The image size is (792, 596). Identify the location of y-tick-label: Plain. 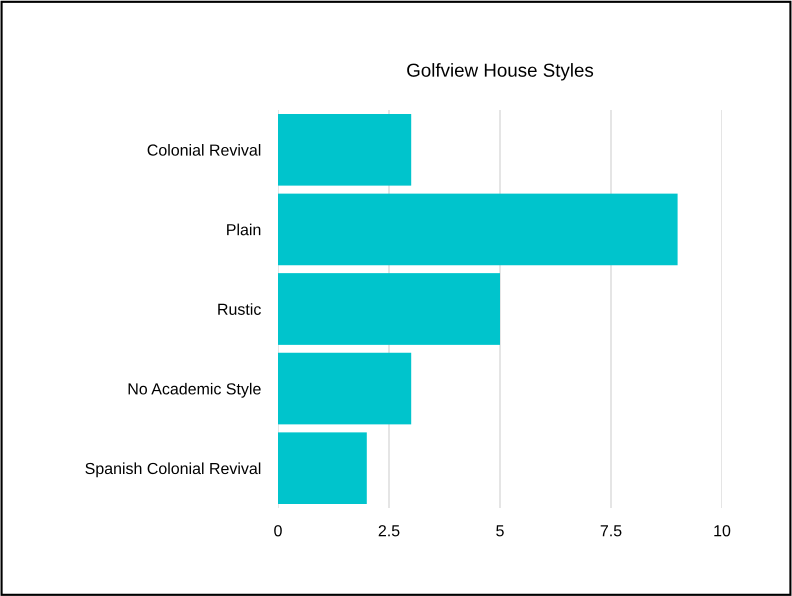
(243, 230).